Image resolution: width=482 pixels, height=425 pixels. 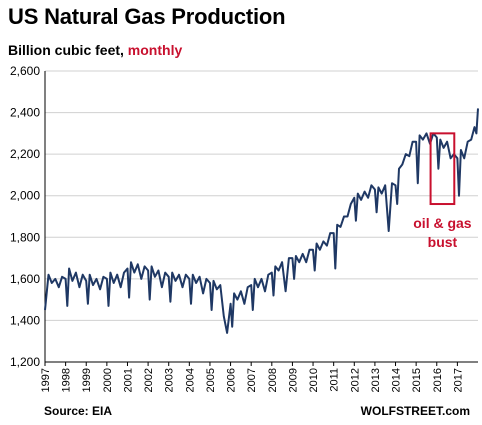 What do you see at coordinates (417, 380) in the screenshot?
I see `x-tick-label: 2015` at bounding box center [417, 380].